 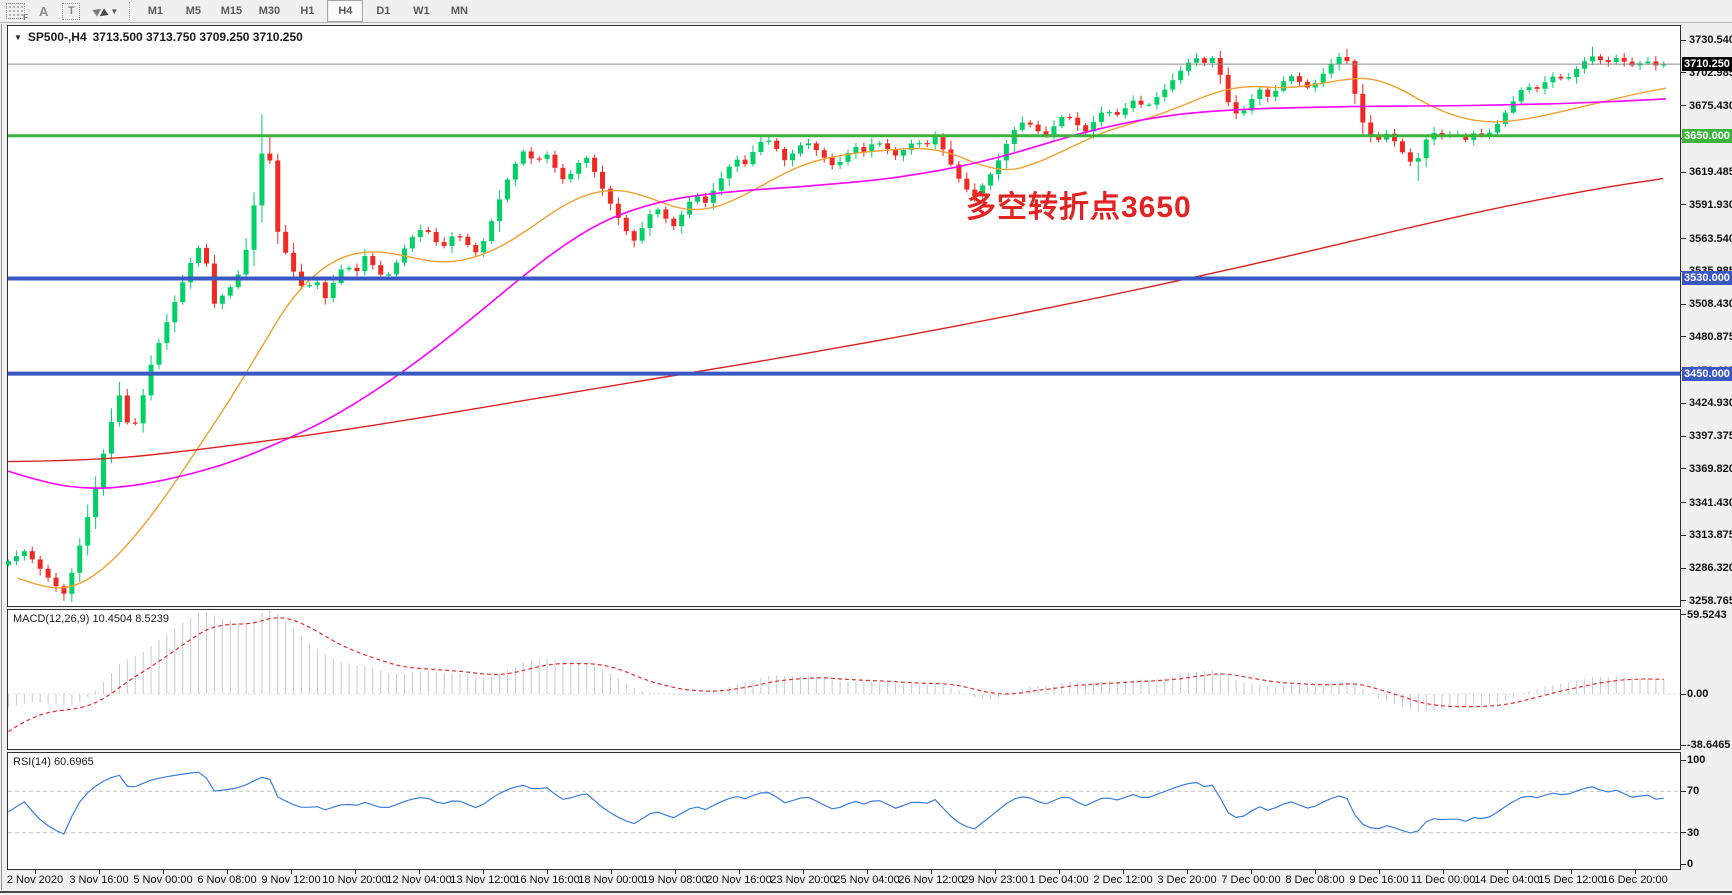 I want to click on time-axis-label: 25 Nov 04:00, so click(x=867, y=880).